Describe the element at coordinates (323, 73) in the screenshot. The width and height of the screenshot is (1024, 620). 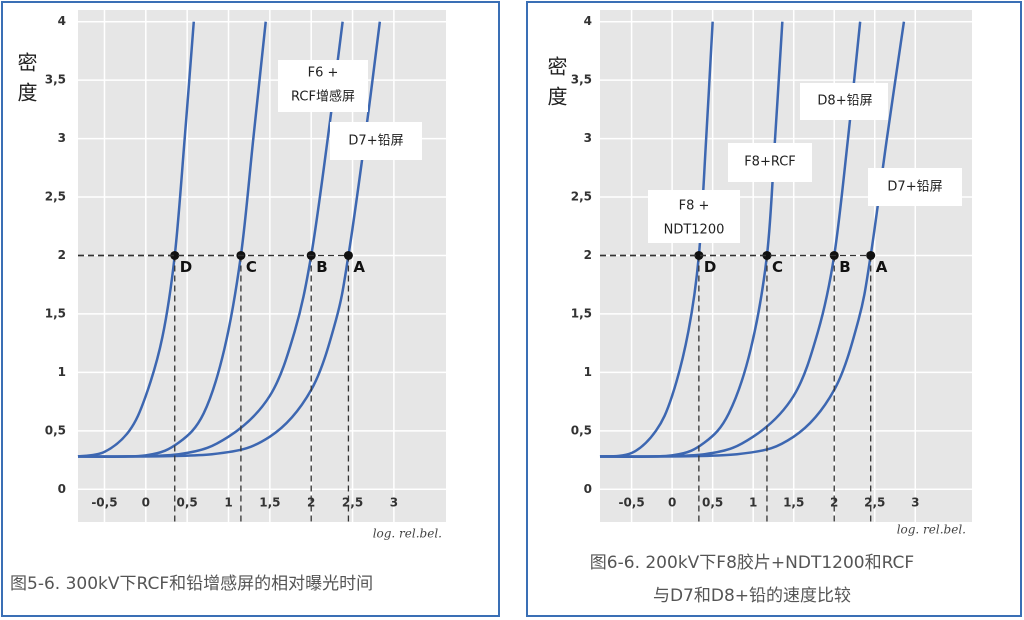
I see `annotation: F6 +` at that location.